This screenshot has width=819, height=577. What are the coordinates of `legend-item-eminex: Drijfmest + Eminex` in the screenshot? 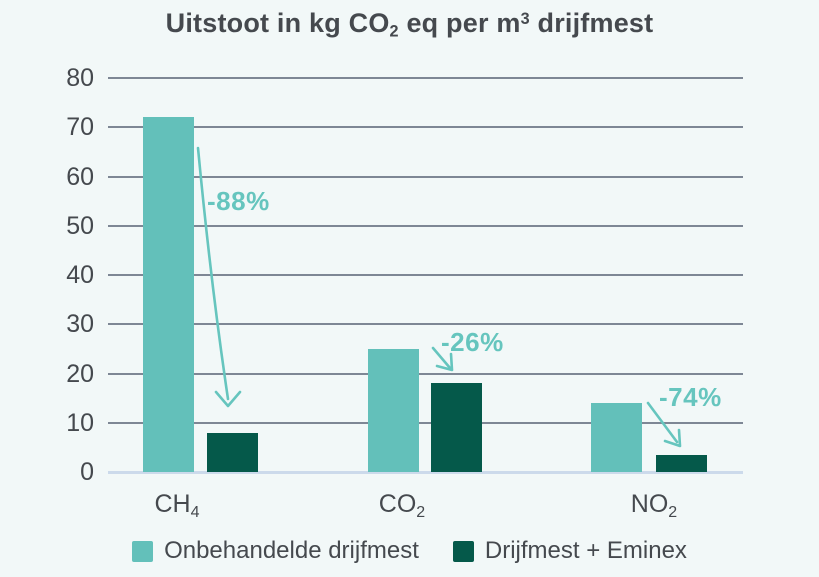 It's located at (569, 551).